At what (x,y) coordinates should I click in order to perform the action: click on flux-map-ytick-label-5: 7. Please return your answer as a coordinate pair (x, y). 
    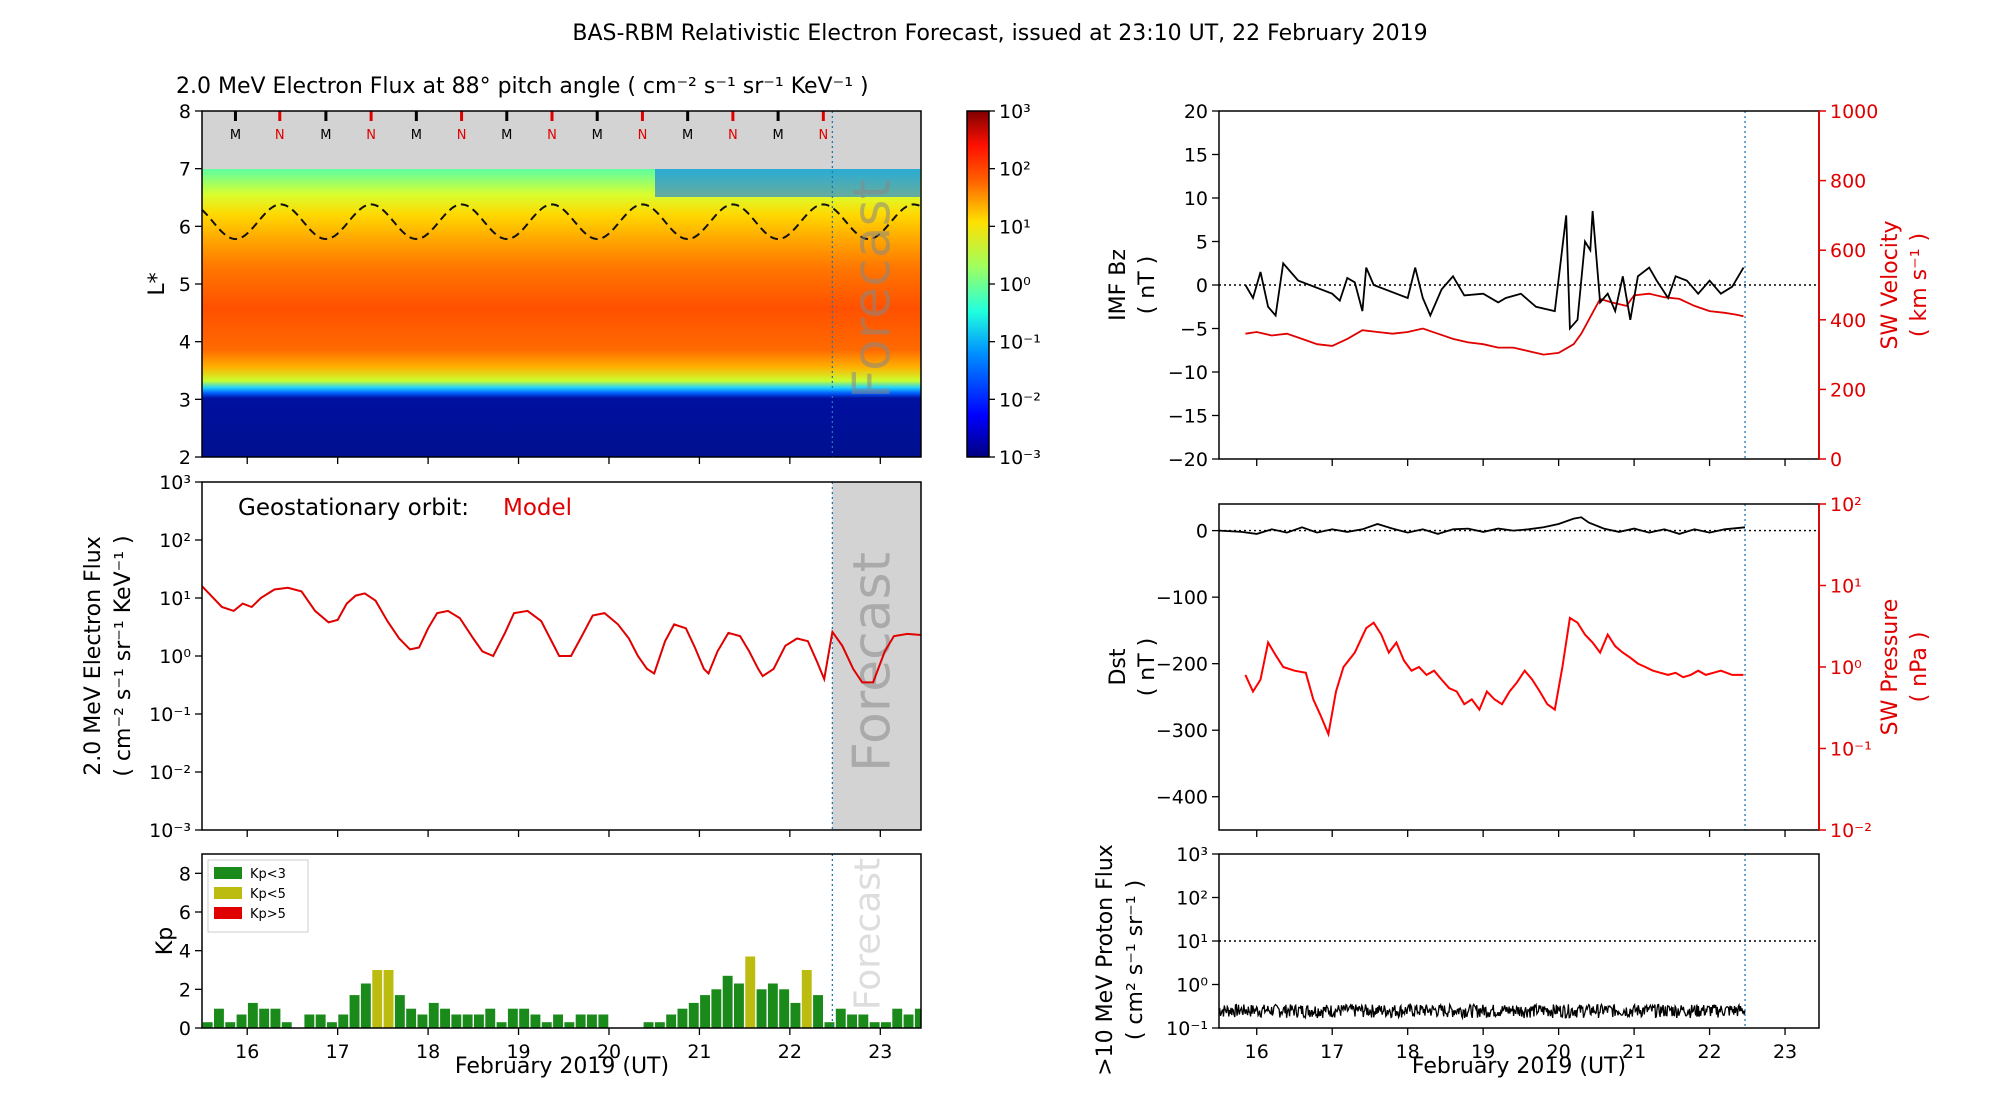
    Looking at the image, I should click on (185, 170).